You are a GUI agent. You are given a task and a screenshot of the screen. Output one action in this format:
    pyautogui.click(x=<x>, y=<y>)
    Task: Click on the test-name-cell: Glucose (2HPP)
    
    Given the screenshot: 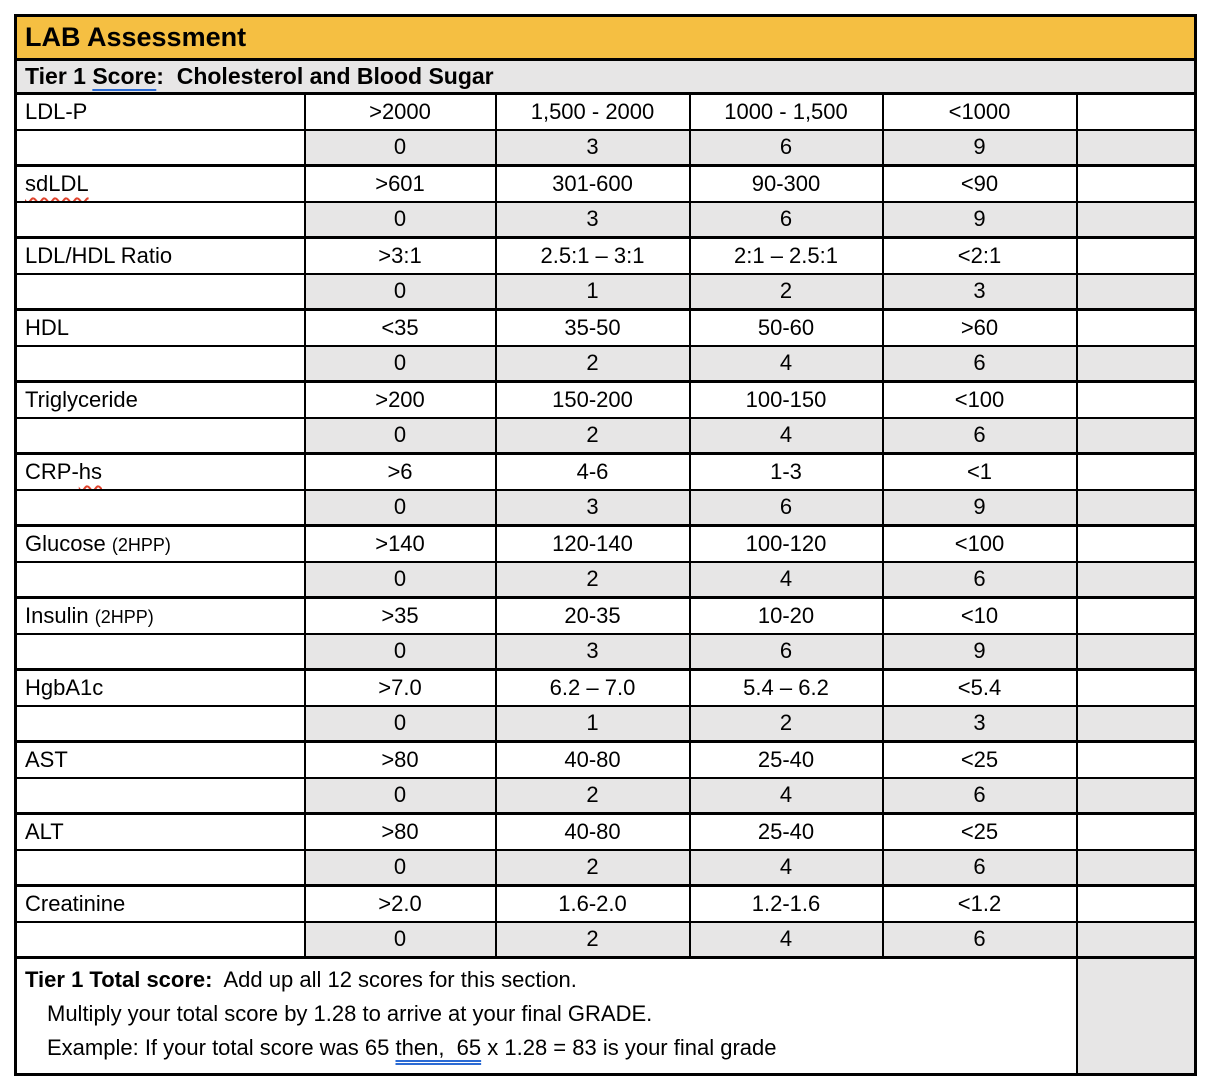 What is the action you would take?
    pyautogui.click(x=160, y=543)
    